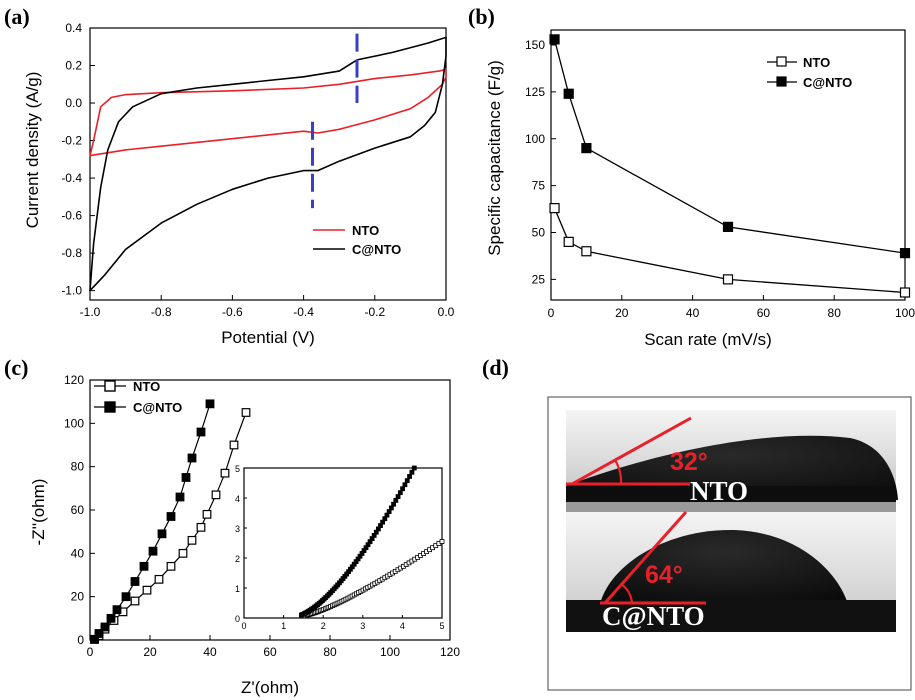  What do you see at coordinates (357, 240) in the screenshot?
I see `cv-legend: NTO C@NTO` at bounding box center [357, 240].